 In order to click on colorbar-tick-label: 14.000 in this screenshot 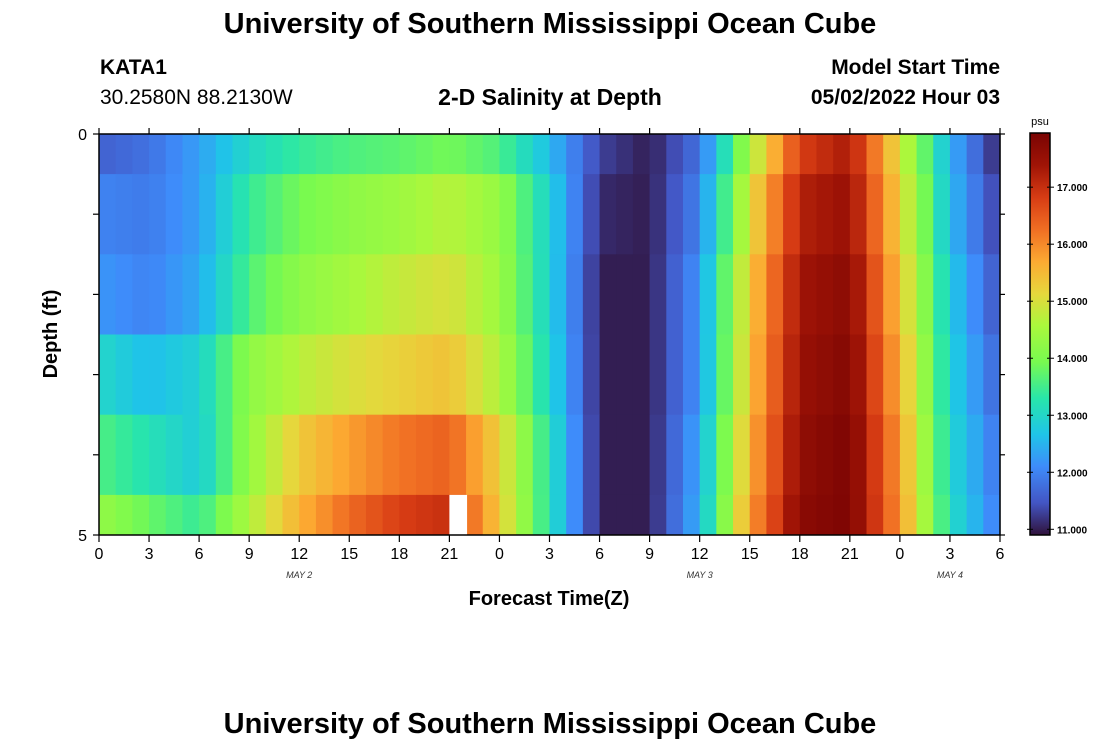, I will do `click(1072, 359)`.